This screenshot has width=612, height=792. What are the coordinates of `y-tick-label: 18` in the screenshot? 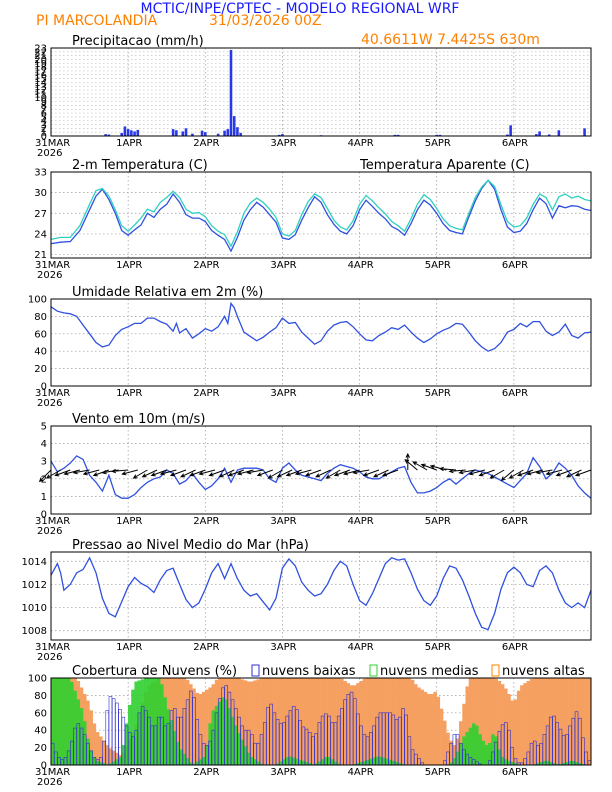 It's located at (40, 68).